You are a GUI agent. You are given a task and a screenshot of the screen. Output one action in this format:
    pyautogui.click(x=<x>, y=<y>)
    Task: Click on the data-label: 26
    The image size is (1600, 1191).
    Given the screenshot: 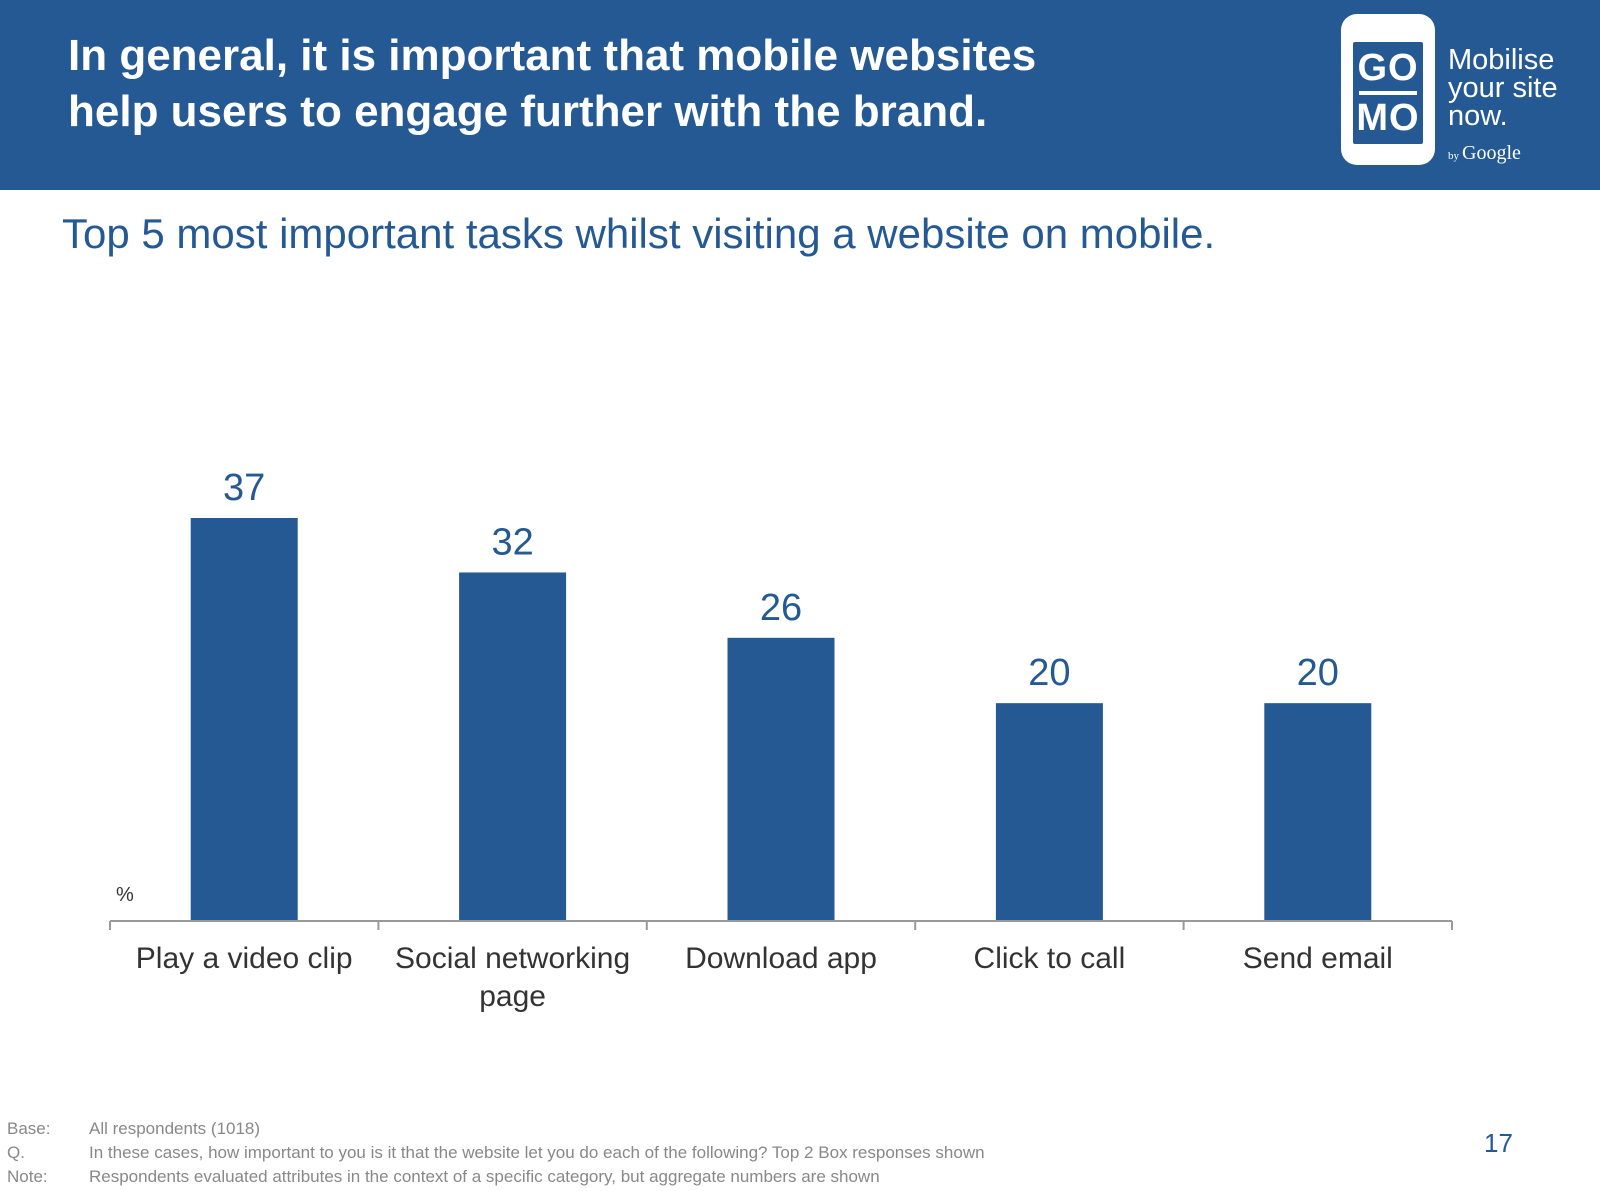 What is the action you would take?
    pyautogui.click(x=781, y=608)
    